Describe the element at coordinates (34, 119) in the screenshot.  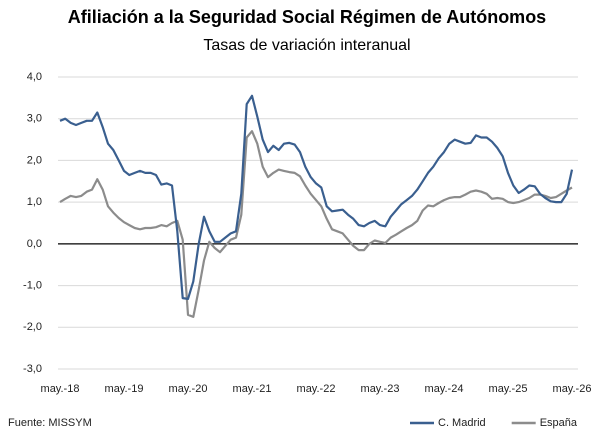
I see `y-tick-label: 3,0` at that location.